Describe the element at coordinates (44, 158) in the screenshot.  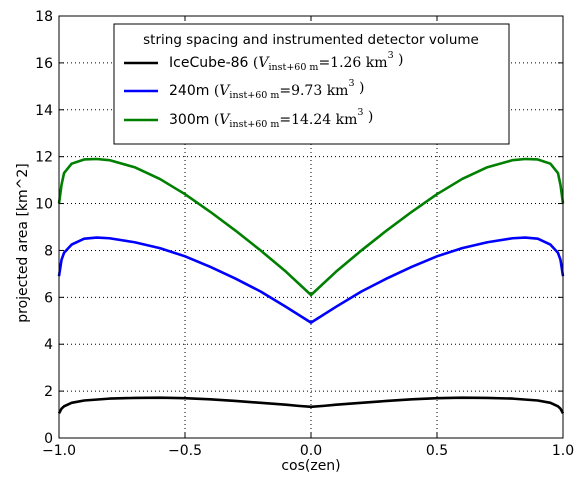
I see `y-tick-label: 12` at that location.